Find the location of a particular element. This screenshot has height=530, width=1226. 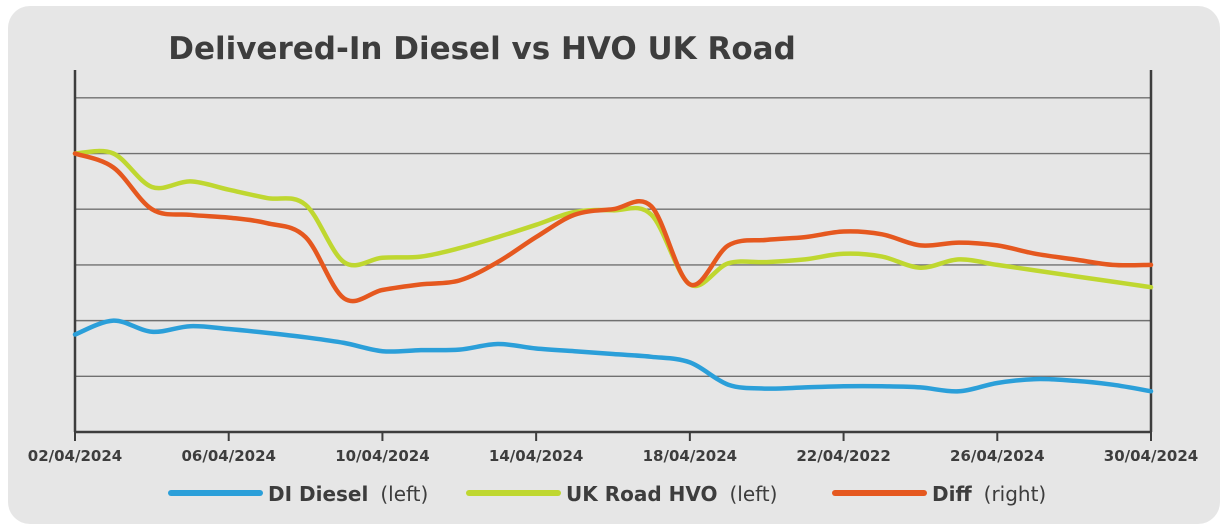

x-tick-label: 14/04/2024 is located at coordinates (536, 456).